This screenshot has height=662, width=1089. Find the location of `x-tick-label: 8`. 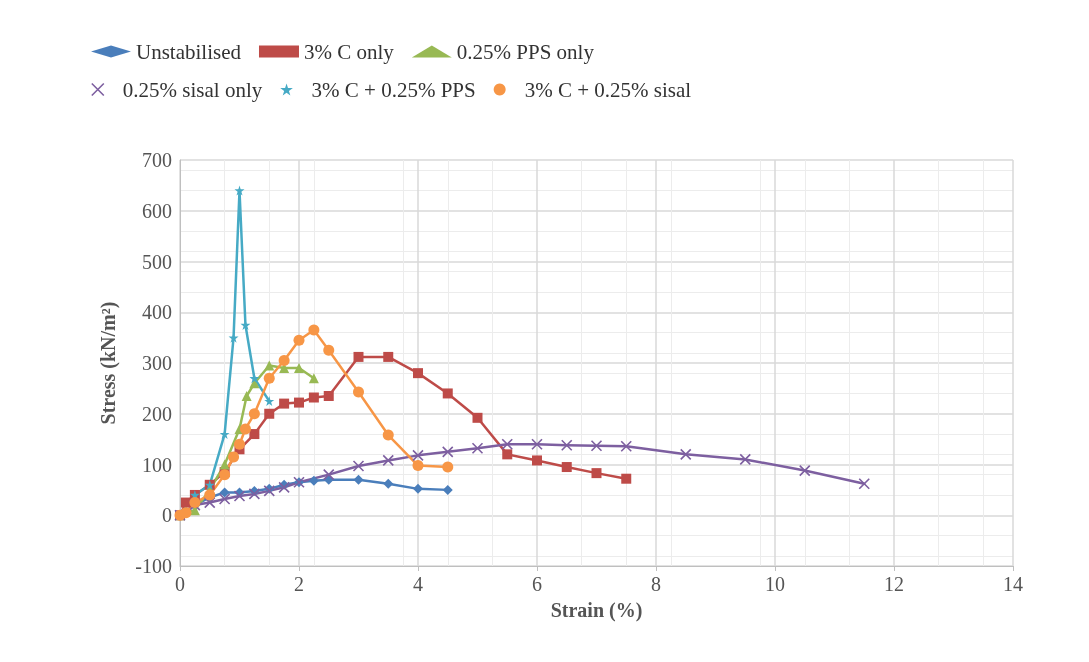

x-tick-label: 8 is located at coordinates (656, 584).